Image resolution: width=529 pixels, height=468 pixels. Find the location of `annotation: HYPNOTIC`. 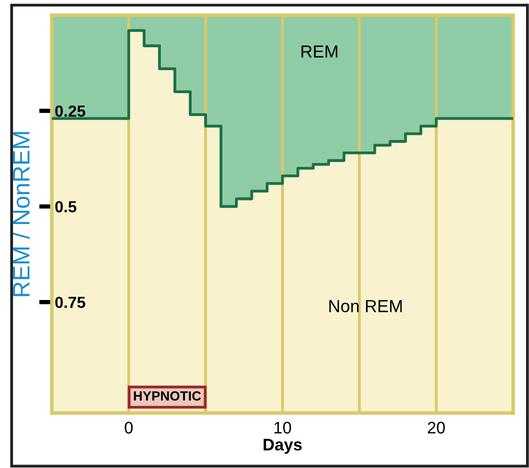

annotation: HYPNOTIC is located at coordinates (167, 396).